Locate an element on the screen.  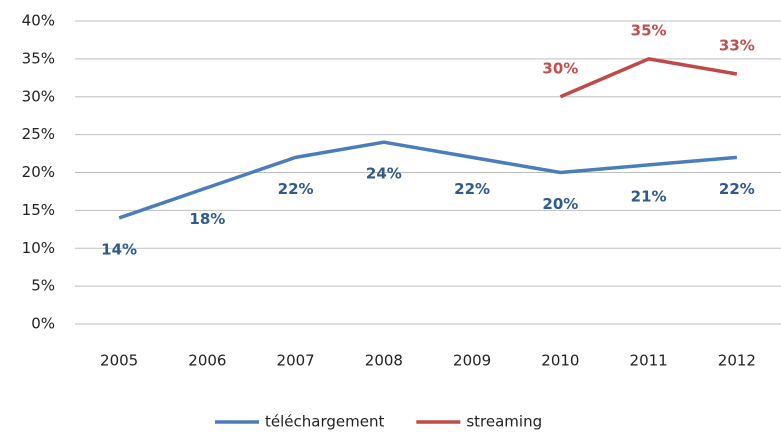
y-tick-label: 5% is located at coordinates (43, 286).